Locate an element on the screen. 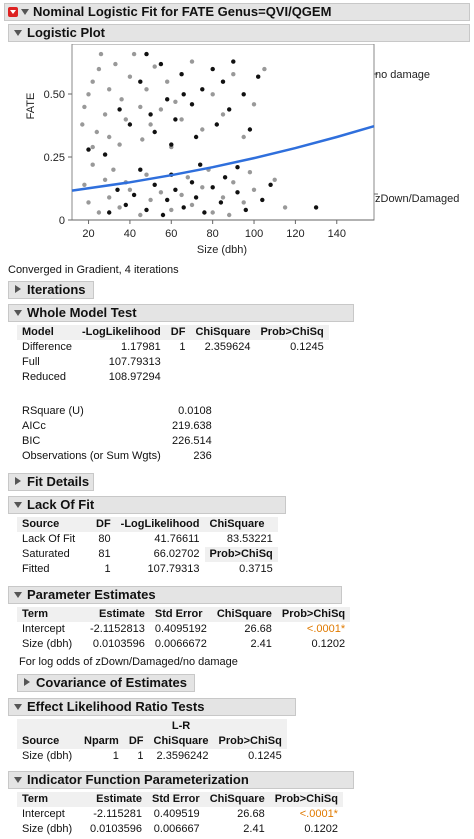 This screenshot has height=839, width=474. table-cell: AICc is located at coordinates (34, 426).